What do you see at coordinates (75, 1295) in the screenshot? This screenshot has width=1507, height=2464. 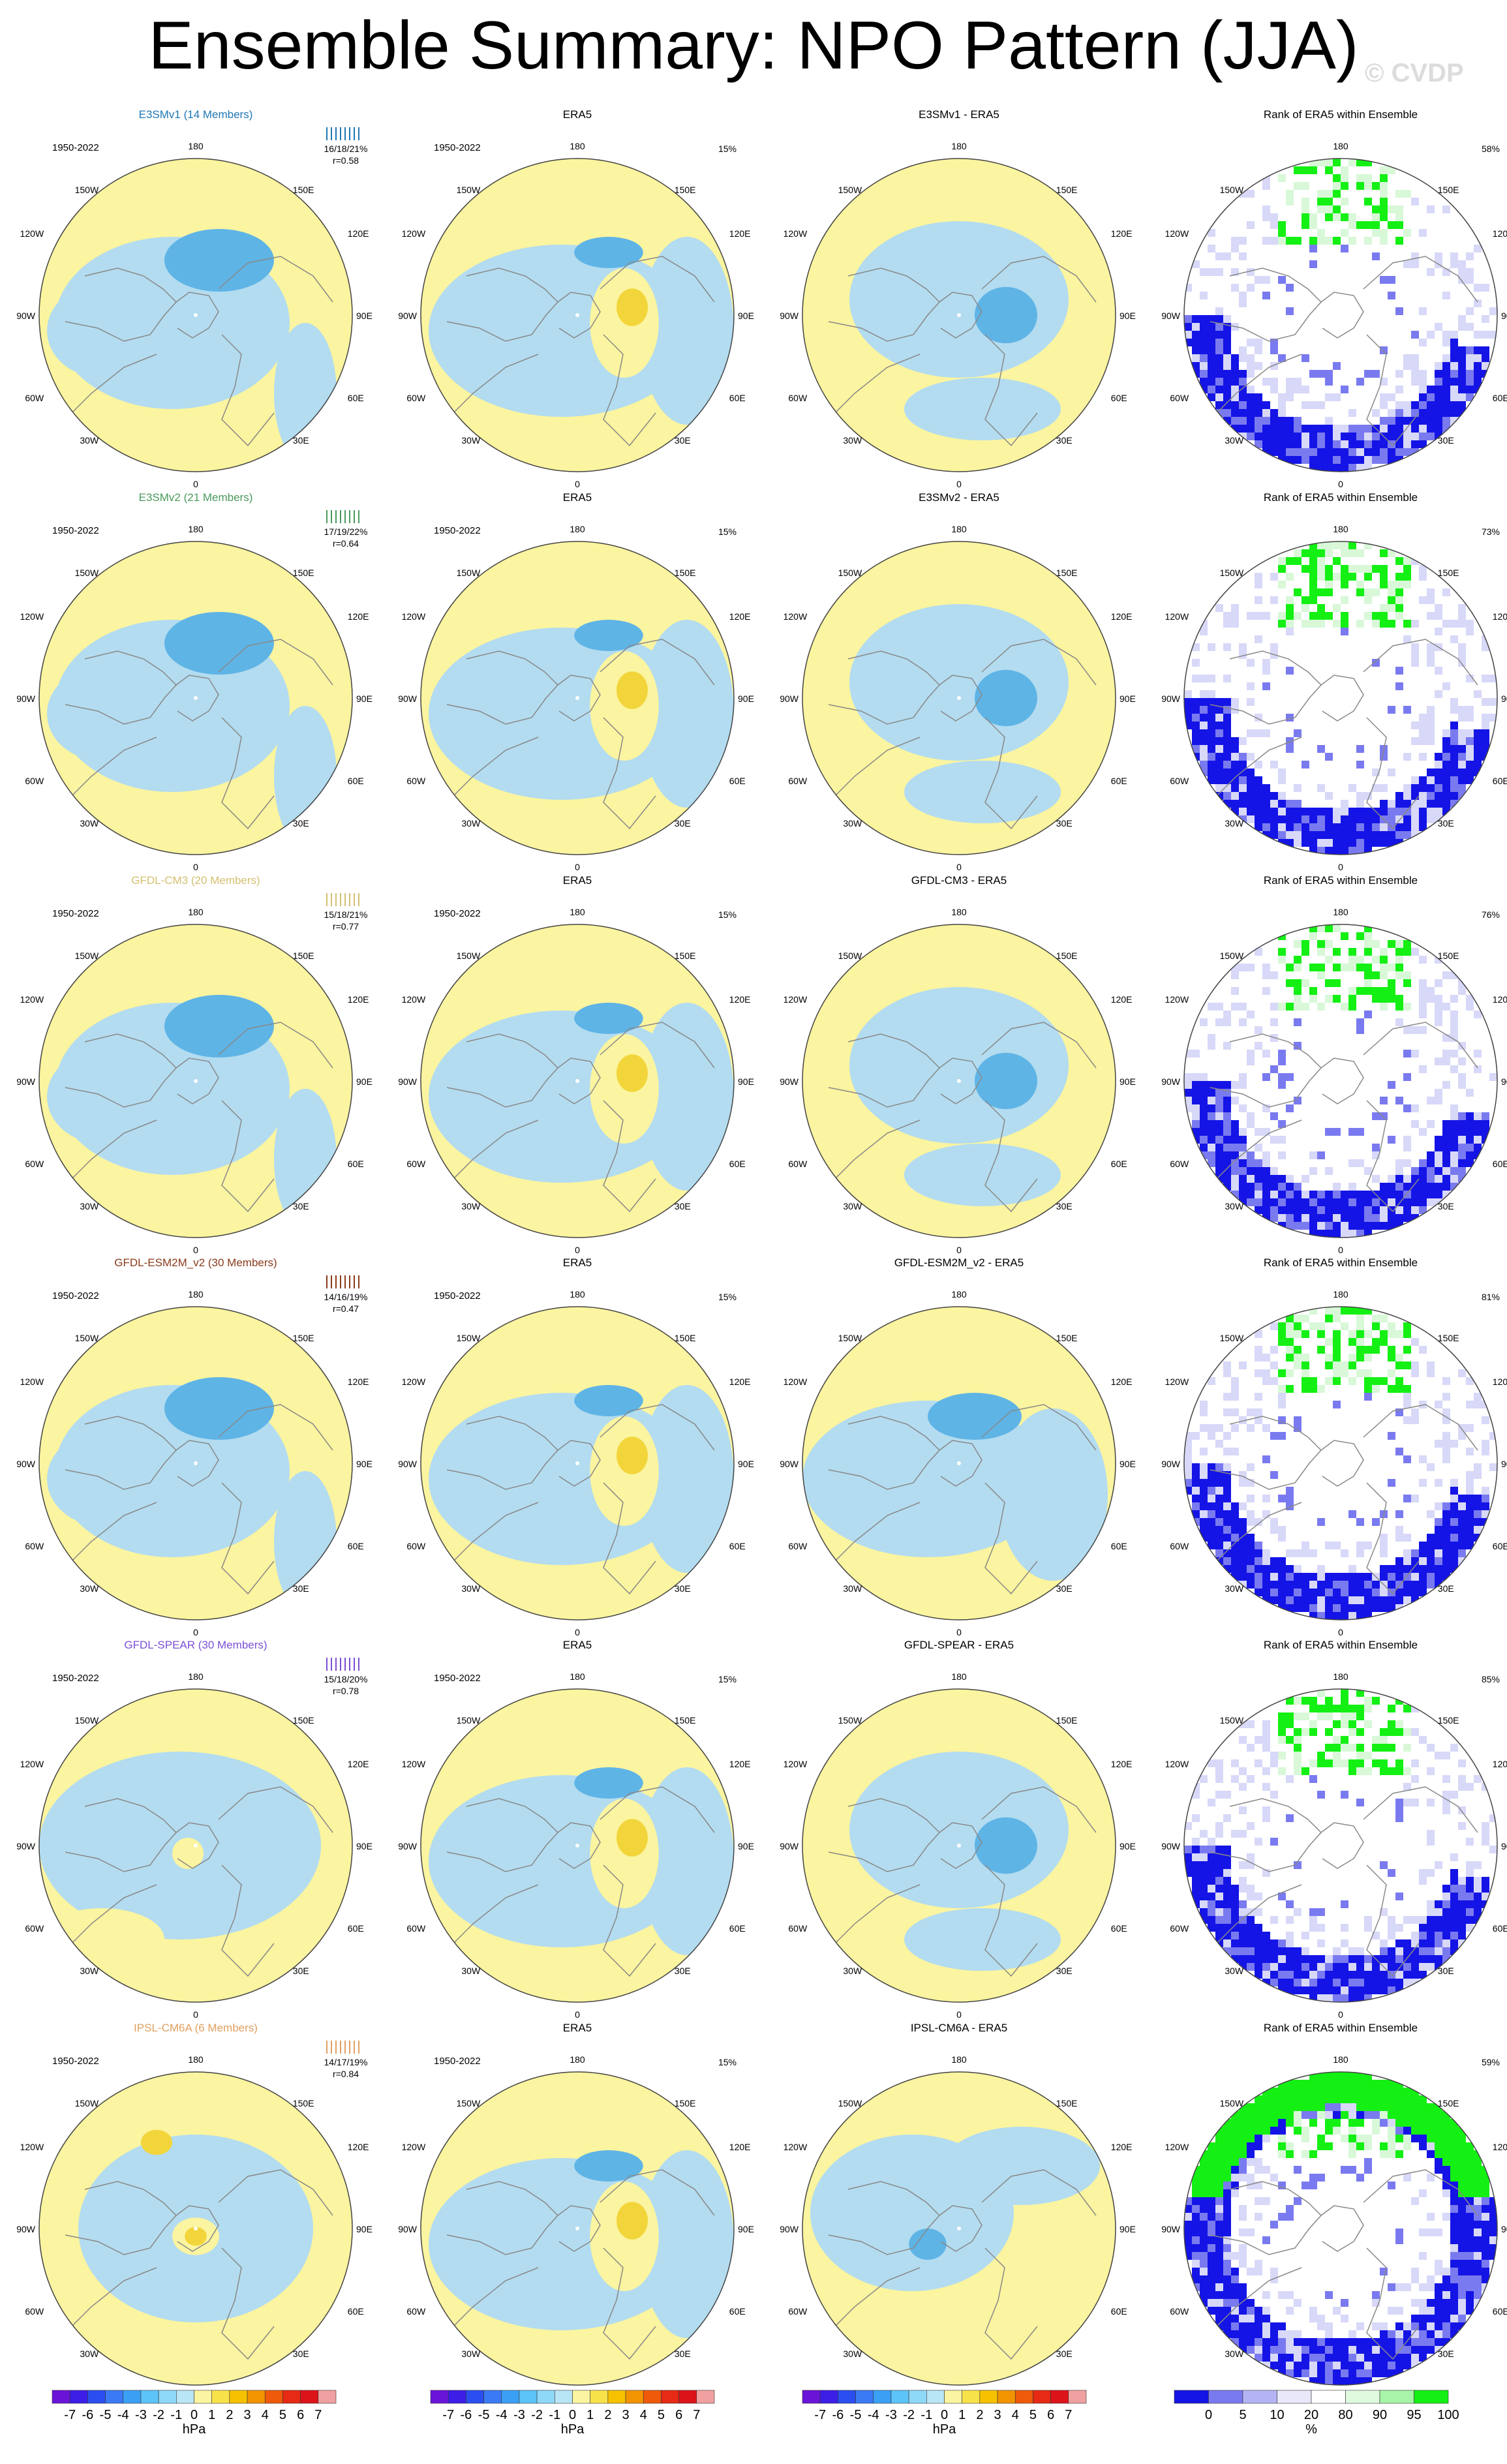 I see `period-label: 1950-2022` at bounding box center [75, 1295].